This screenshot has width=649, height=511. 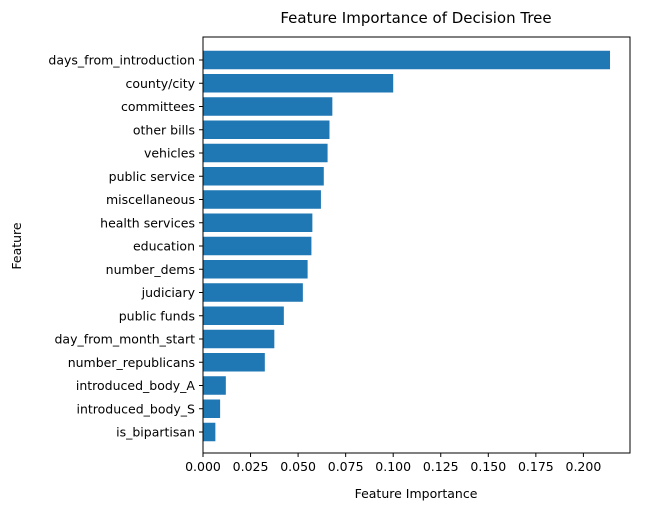 What do you see at coordinates (160, 83) in the screenshot?
I see `y-tick-label-1: county/city` at bounding box center [160, 83].